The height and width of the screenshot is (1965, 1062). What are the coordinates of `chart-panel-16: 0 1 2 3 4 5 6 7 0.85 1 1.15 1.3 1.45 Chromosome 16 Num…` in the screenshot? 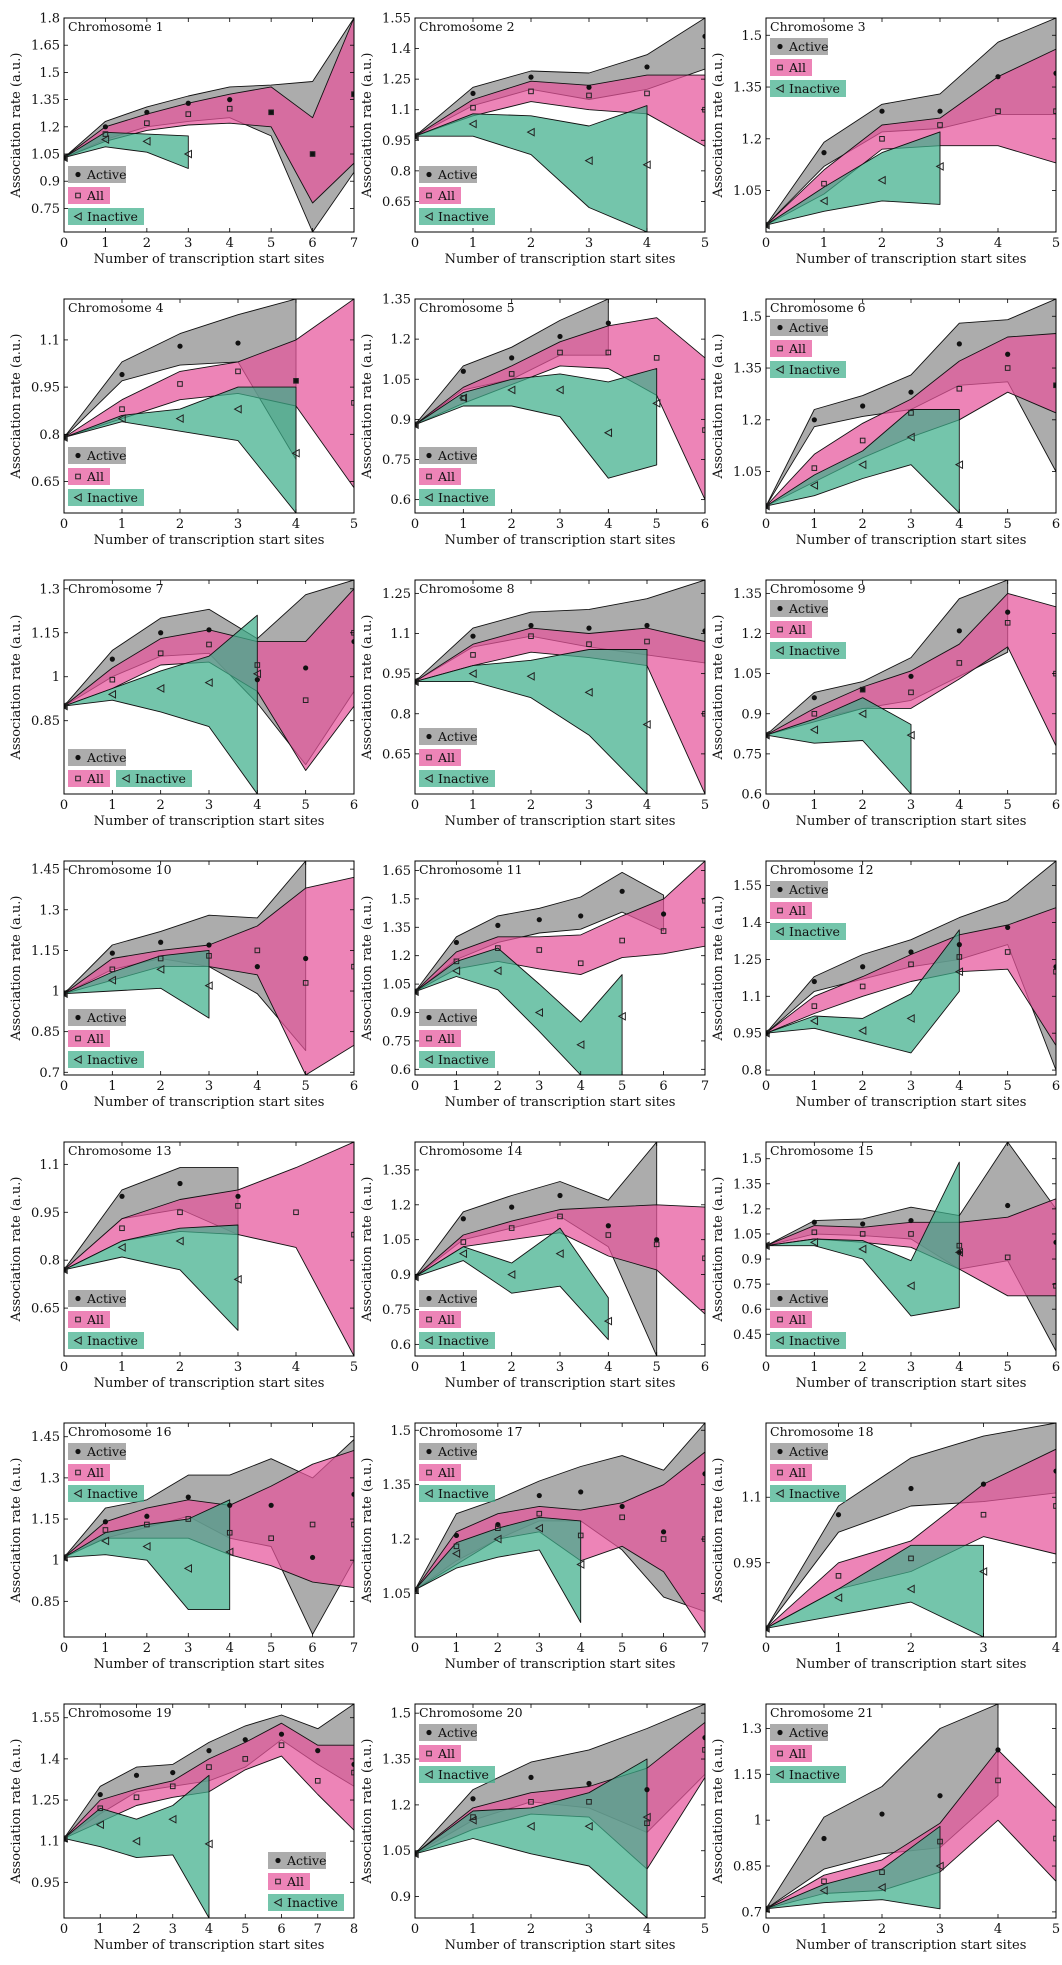 It's located at (183, 1547).